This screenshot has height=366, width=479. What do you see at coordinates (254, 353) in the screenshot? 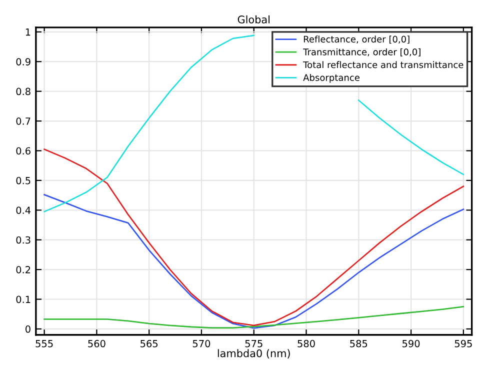
I see `x-axis-title: lambda0 (nm)` at bounding box center [254, 353].